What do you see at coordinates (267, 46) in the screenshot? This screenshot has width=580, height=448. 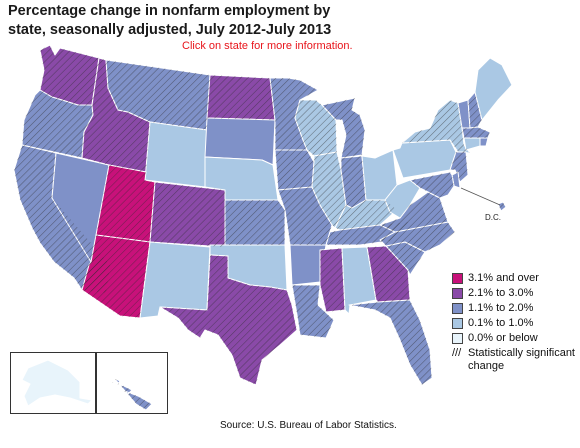 I see `click-instruction: Click on state for more information.` at bounding box center [267, 46].